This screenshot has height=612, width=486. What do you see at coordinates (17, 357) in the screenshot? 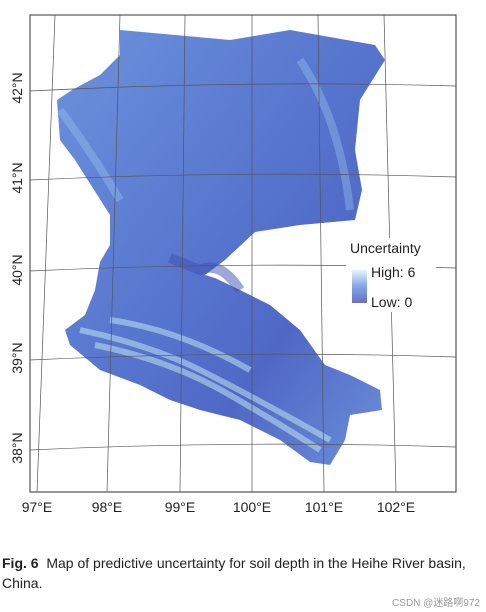
I see `lat-label: 39°N` at bounding box center [17, 357].